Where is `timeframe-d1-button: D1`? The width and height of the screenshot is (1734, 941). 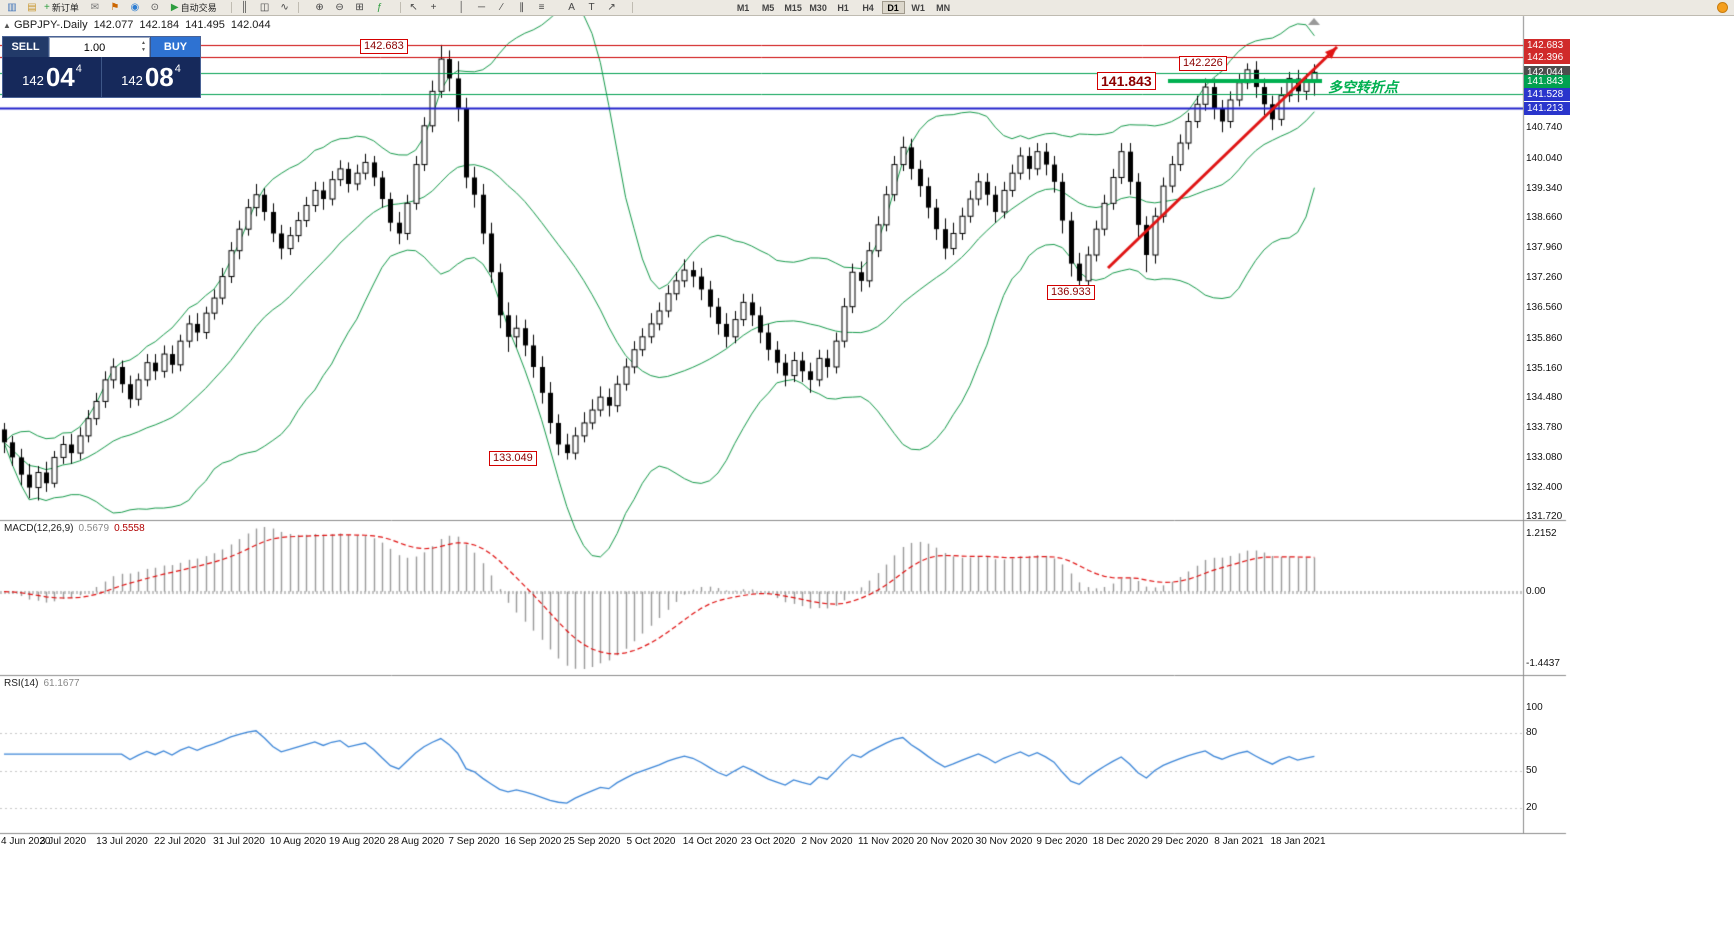
timeframe-d1-button: D1 is located at coordinates (893, 7).